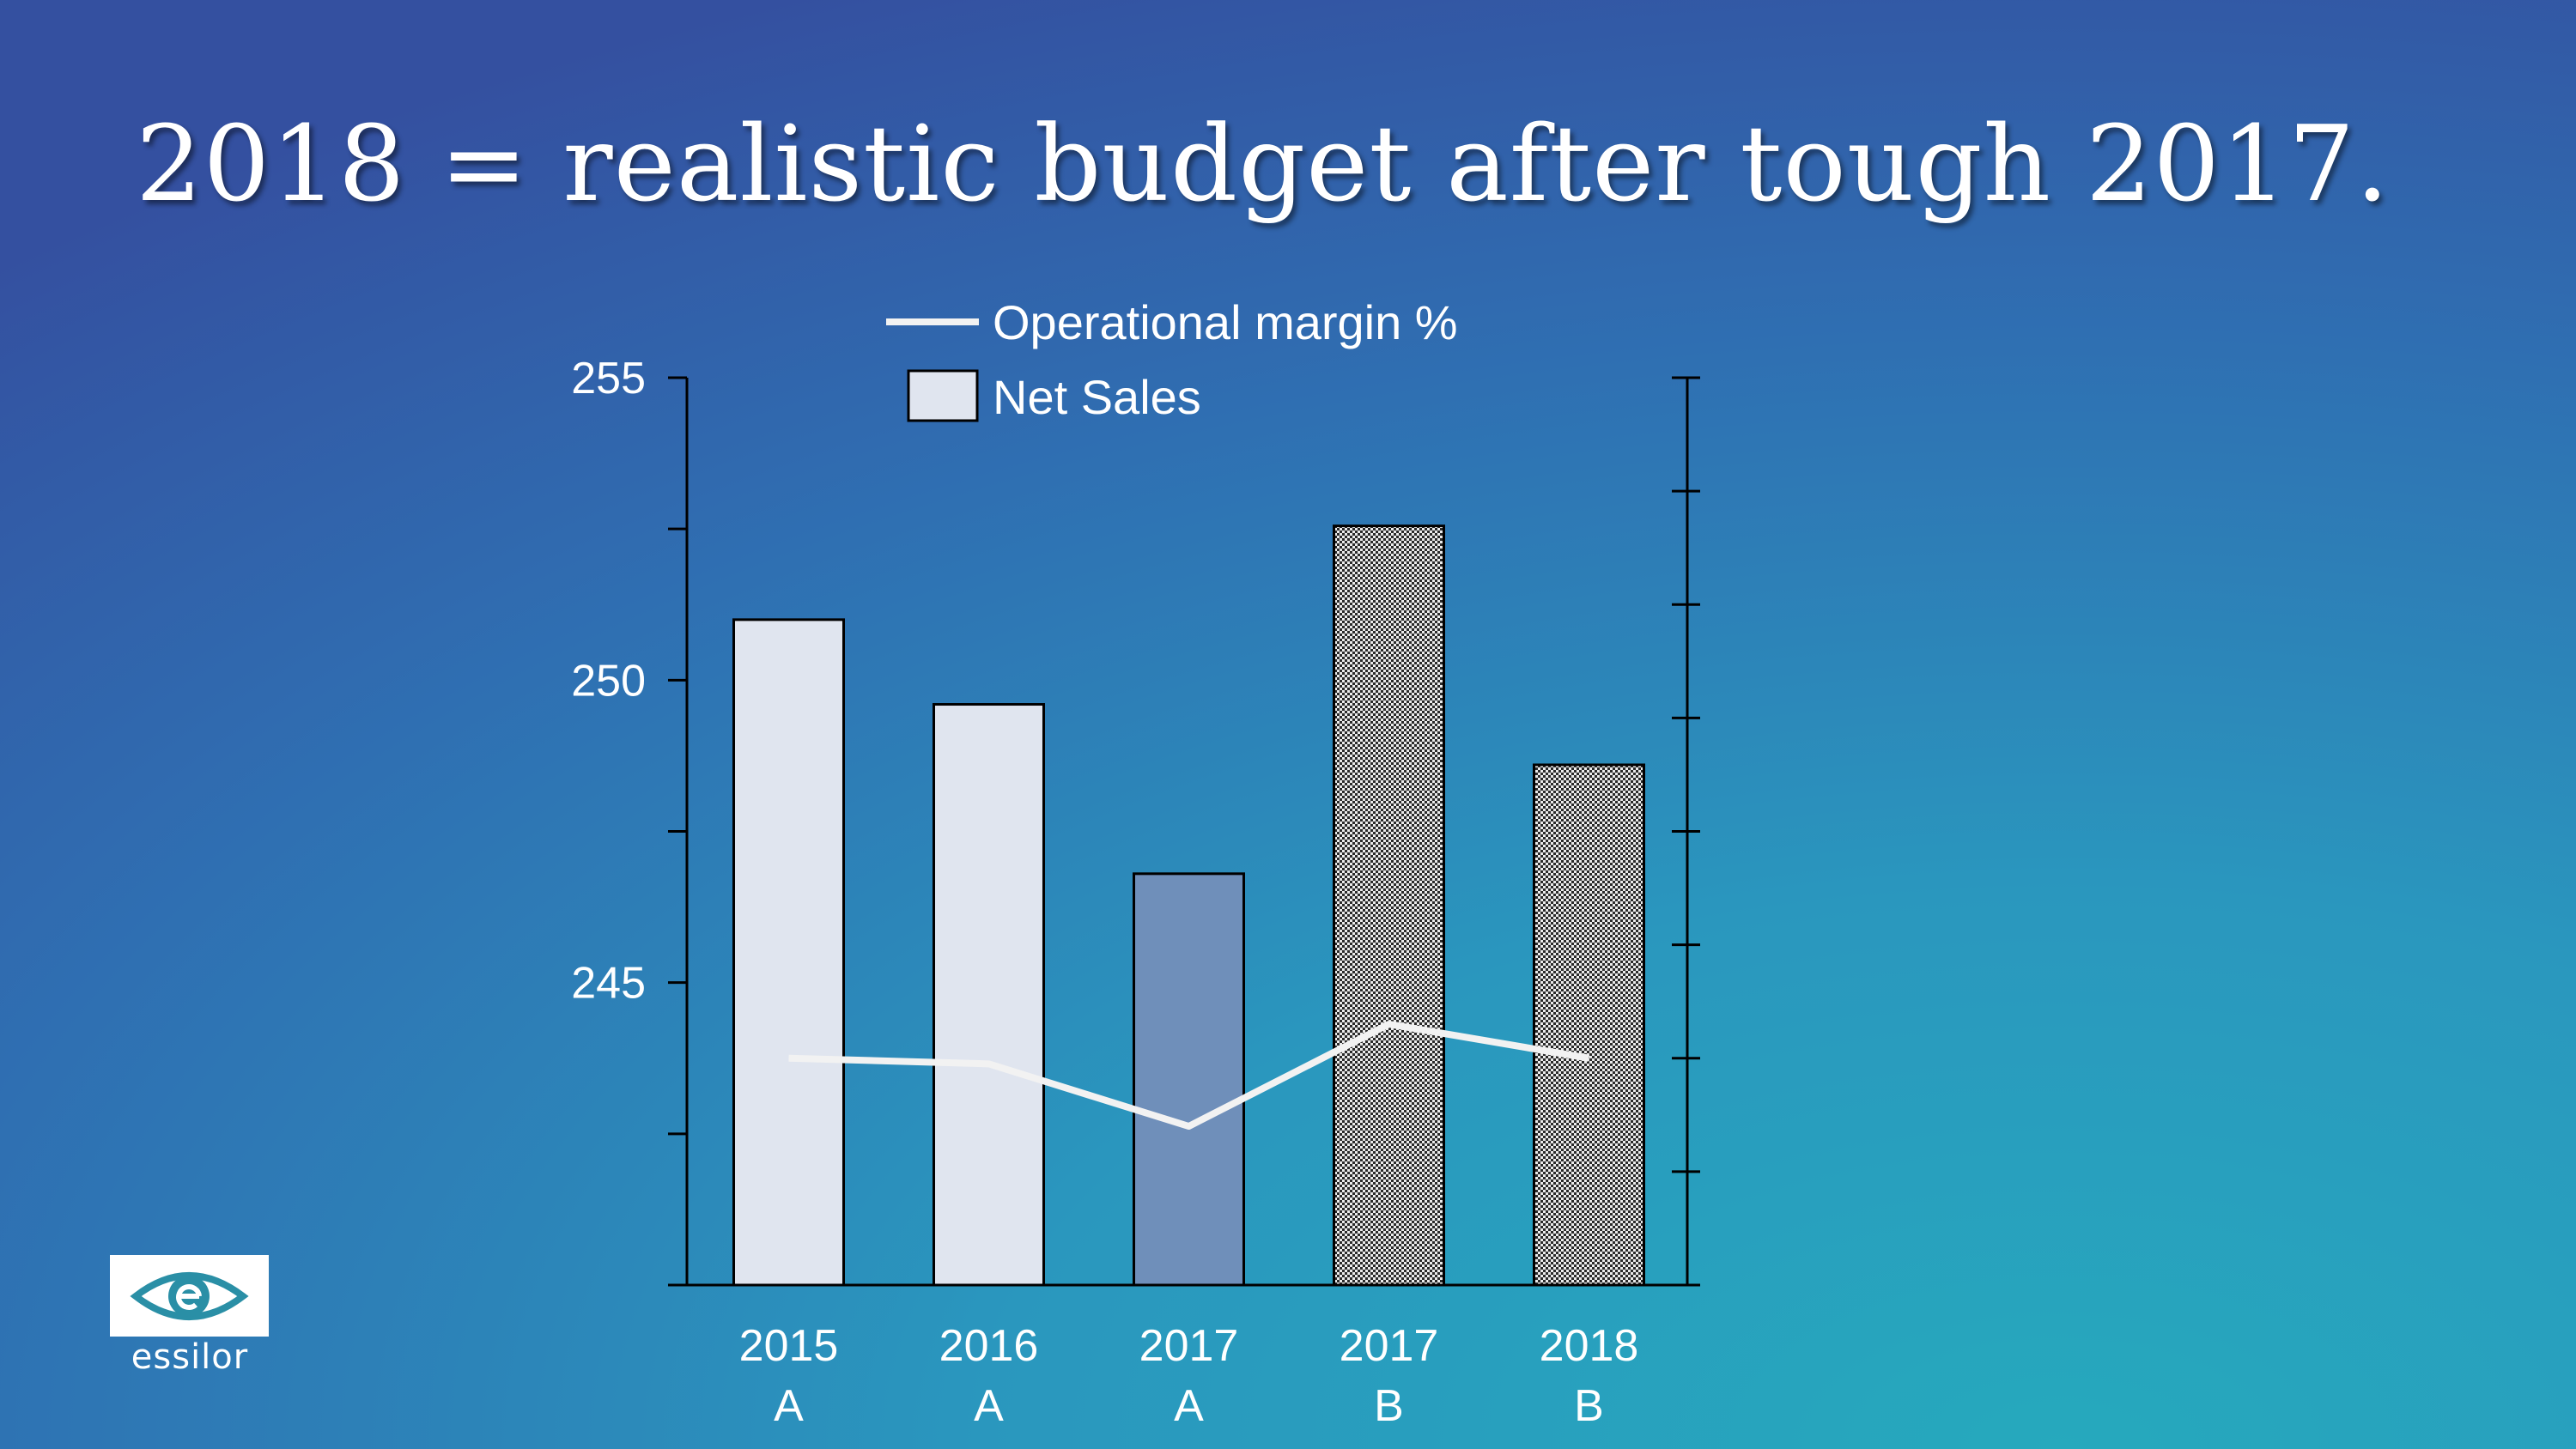 Image resolution: width=2576 pixels, height=1449 pixels. What do you see at coordinates (789, 1346) in the screenshot?
I see `x-tick-label-year: 2015` at bounding box center [789, 1346].